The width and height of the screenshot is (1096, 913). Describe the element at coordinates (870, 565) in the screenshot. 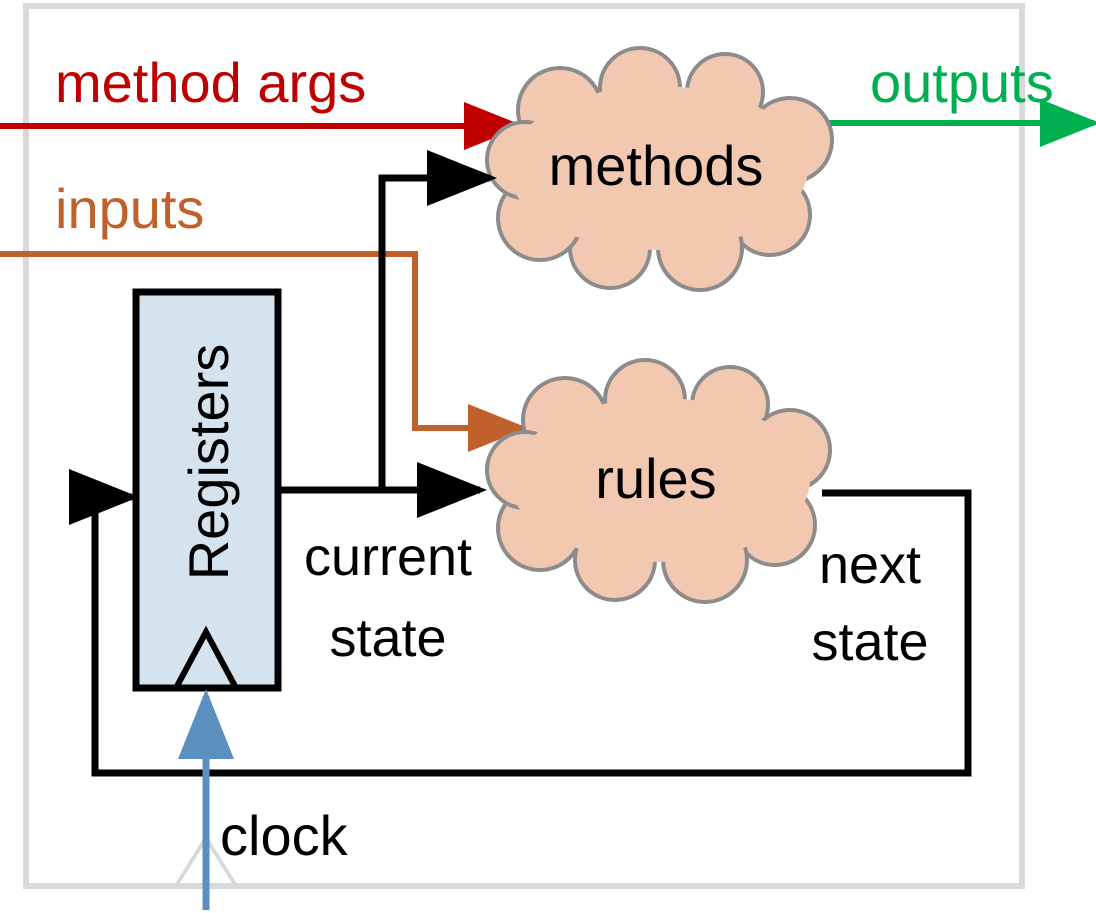

I see `next-state-label-line1: next` at that location.